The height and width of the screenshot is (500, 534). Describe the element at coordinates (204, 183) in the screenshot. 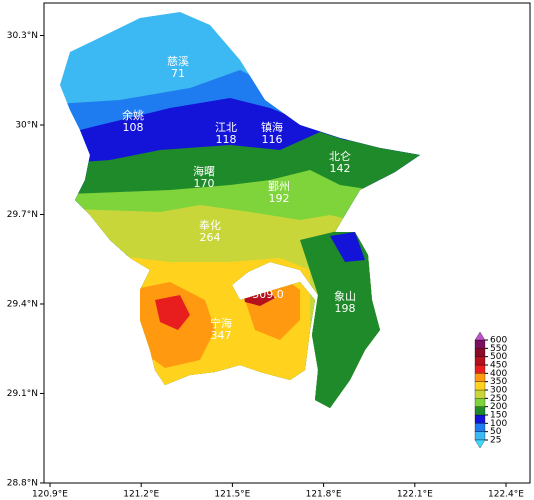

I see `district-value: 170` at that location.